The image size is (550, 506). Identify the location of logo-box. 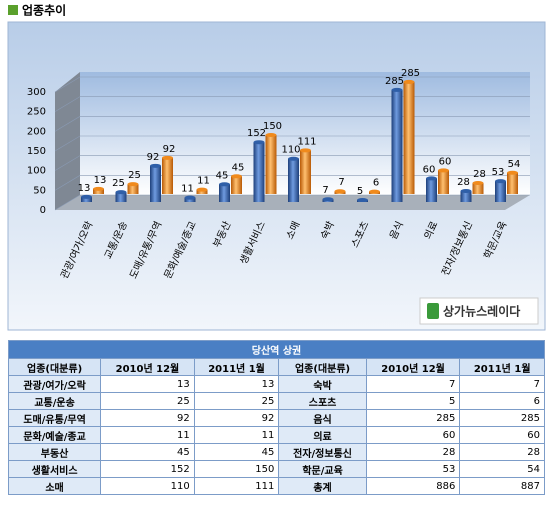
(479, 311).